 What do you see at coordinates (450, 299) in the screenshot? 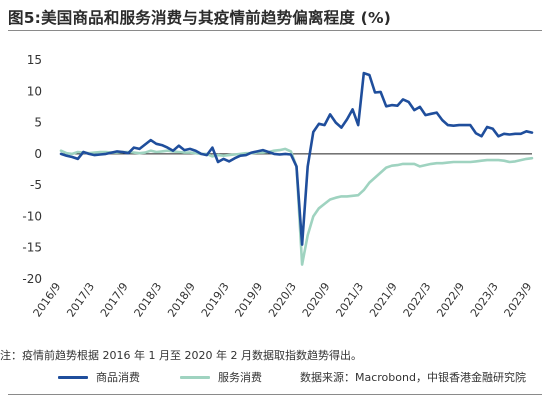
I see `x-tick-label: 2022/9` at bounding box center [450, 299].